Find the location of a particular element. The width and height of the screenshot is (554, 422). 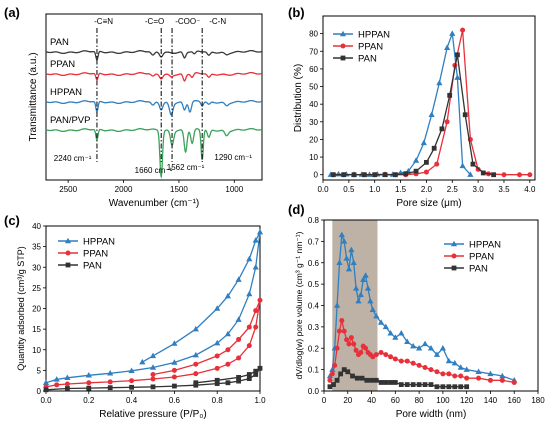

series-line is located at coordinates (154, 153).